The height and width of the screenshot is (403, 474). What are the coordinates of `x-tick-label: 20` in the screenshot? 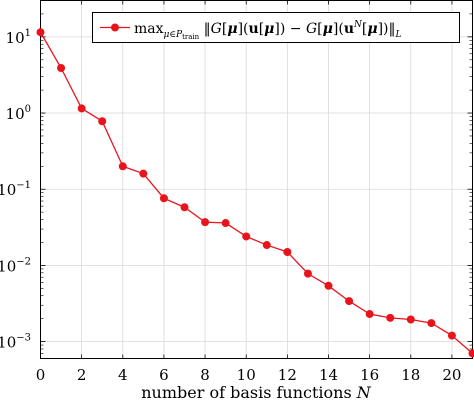 It's located at (451, 375).